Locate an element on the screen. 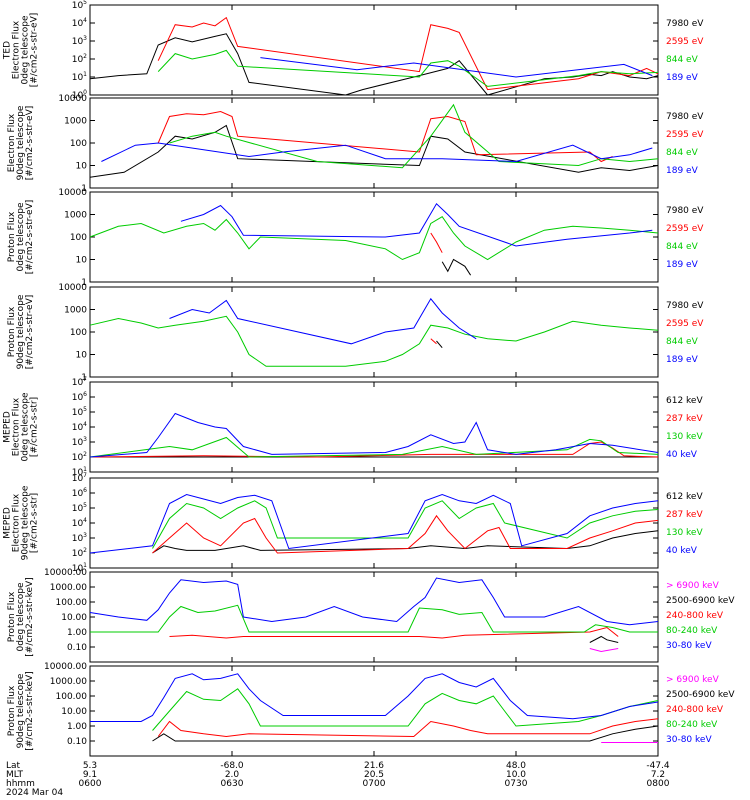 This screenshot has height=800, width=750. y-axis-label-line: TED is located at coordinates (8, 50).